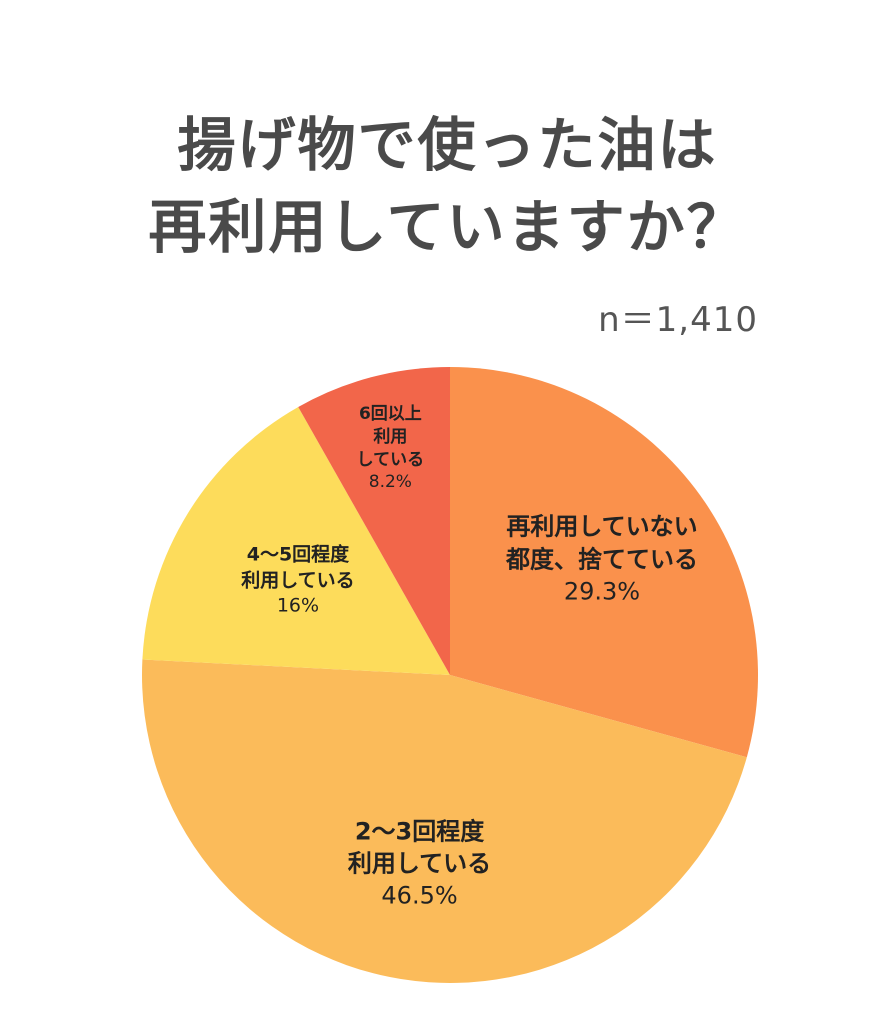 The width and height of the screenshot is (895, 1017). I want to click on slice-label-6-plus-times: 6回以上 利用 している 8.2%, so click(391, 449).